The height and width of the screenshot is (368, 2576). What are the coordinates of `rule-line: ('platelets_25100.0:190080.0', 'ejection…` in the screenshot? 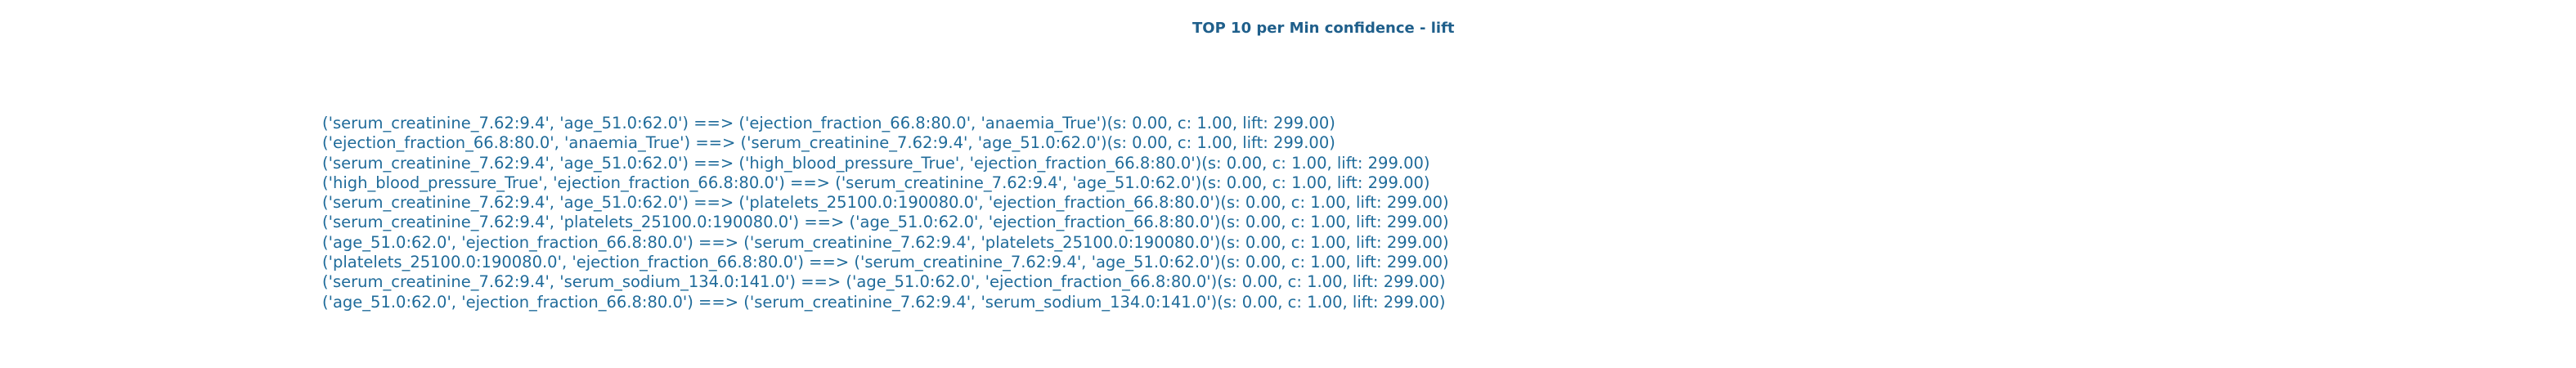 It's located at (885, 262).